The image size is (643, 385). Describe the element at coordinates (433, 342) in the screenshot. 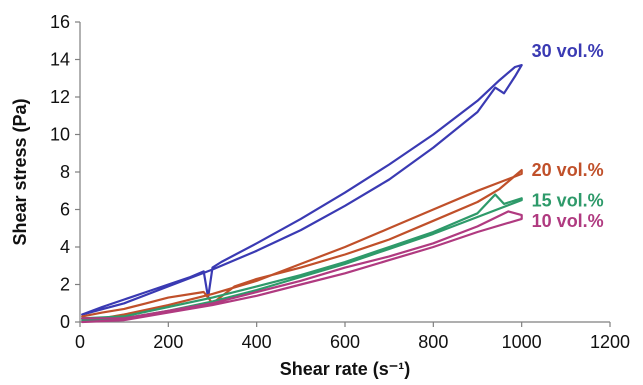

I see `x-tick-label: 800` at that location.